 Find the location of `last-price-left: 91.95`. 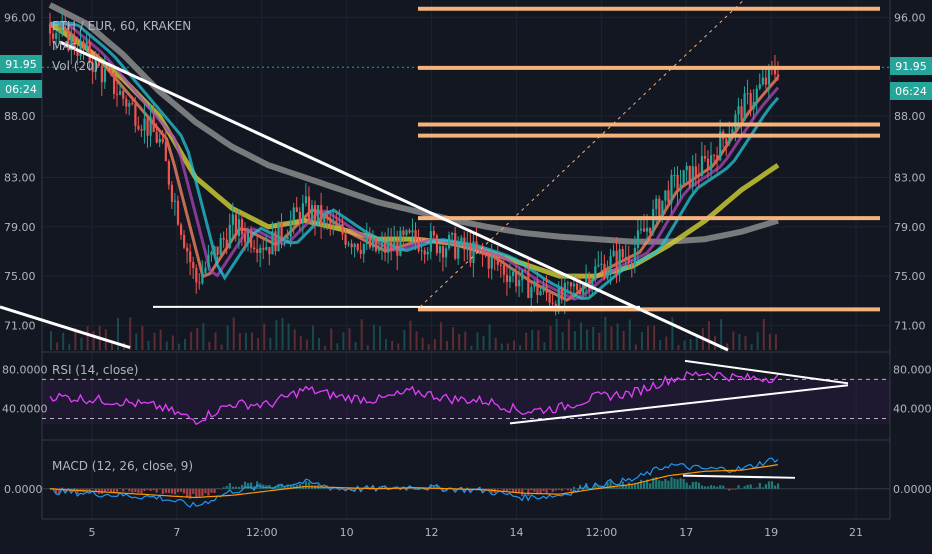

last-price-left: 91.95 is located at coordinates (21, 64).